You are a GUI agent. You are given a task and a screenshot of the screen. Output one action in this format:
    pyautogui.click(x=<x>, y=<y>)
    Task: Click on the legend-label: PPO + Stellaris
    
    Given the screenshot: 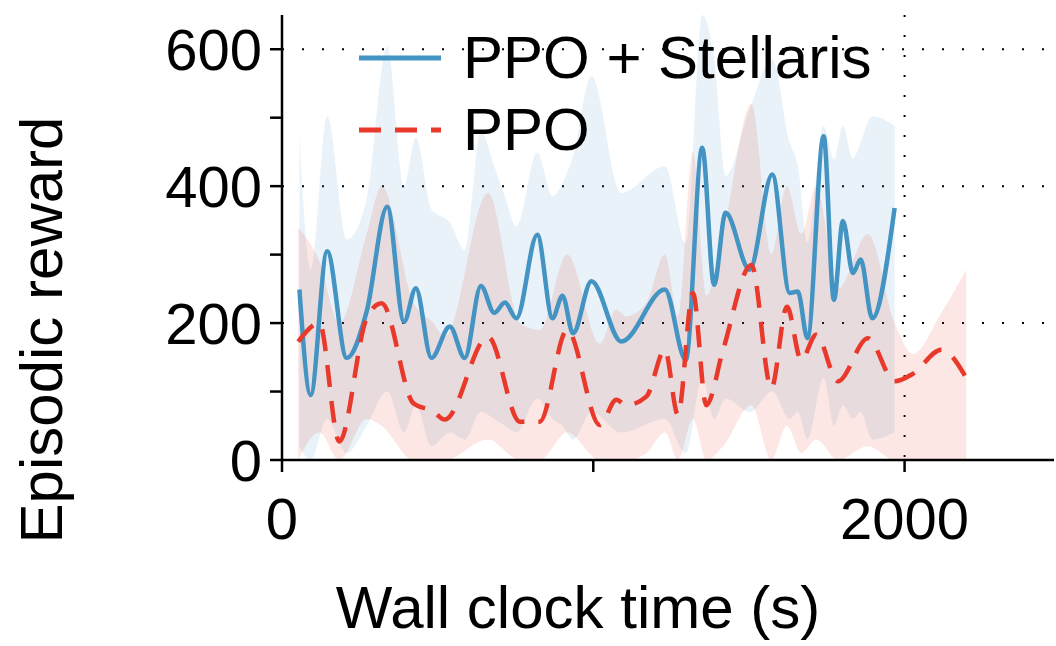 What is the action you would take?
    pyautogui.click(x=667, y=58)
    